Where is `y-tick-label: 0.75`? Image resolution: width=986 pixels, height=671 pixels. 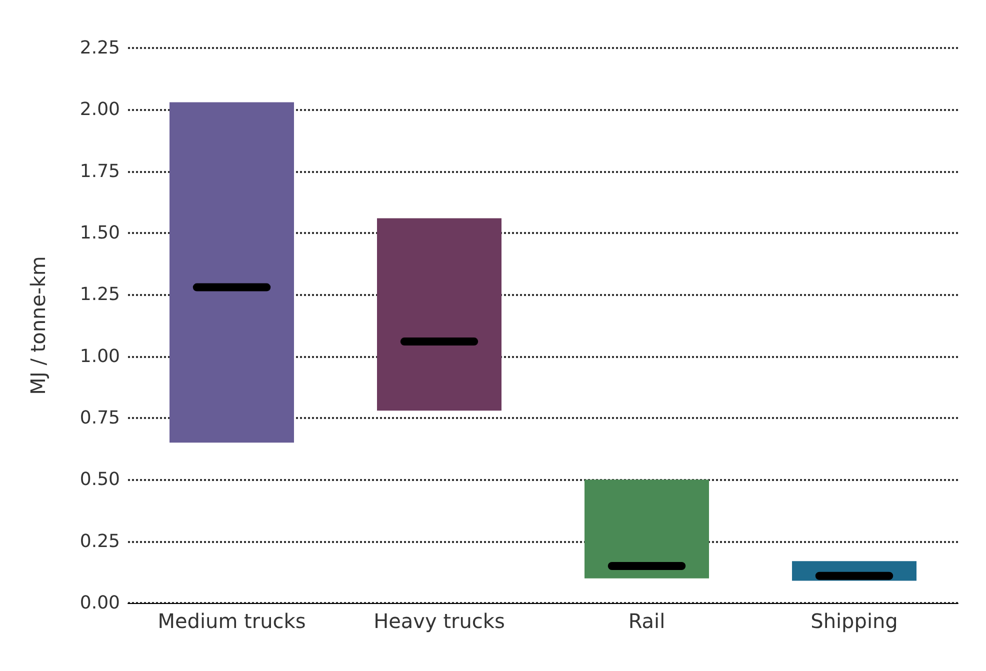
y-tick-label: 0.75 is located at coordinates (100, 418).